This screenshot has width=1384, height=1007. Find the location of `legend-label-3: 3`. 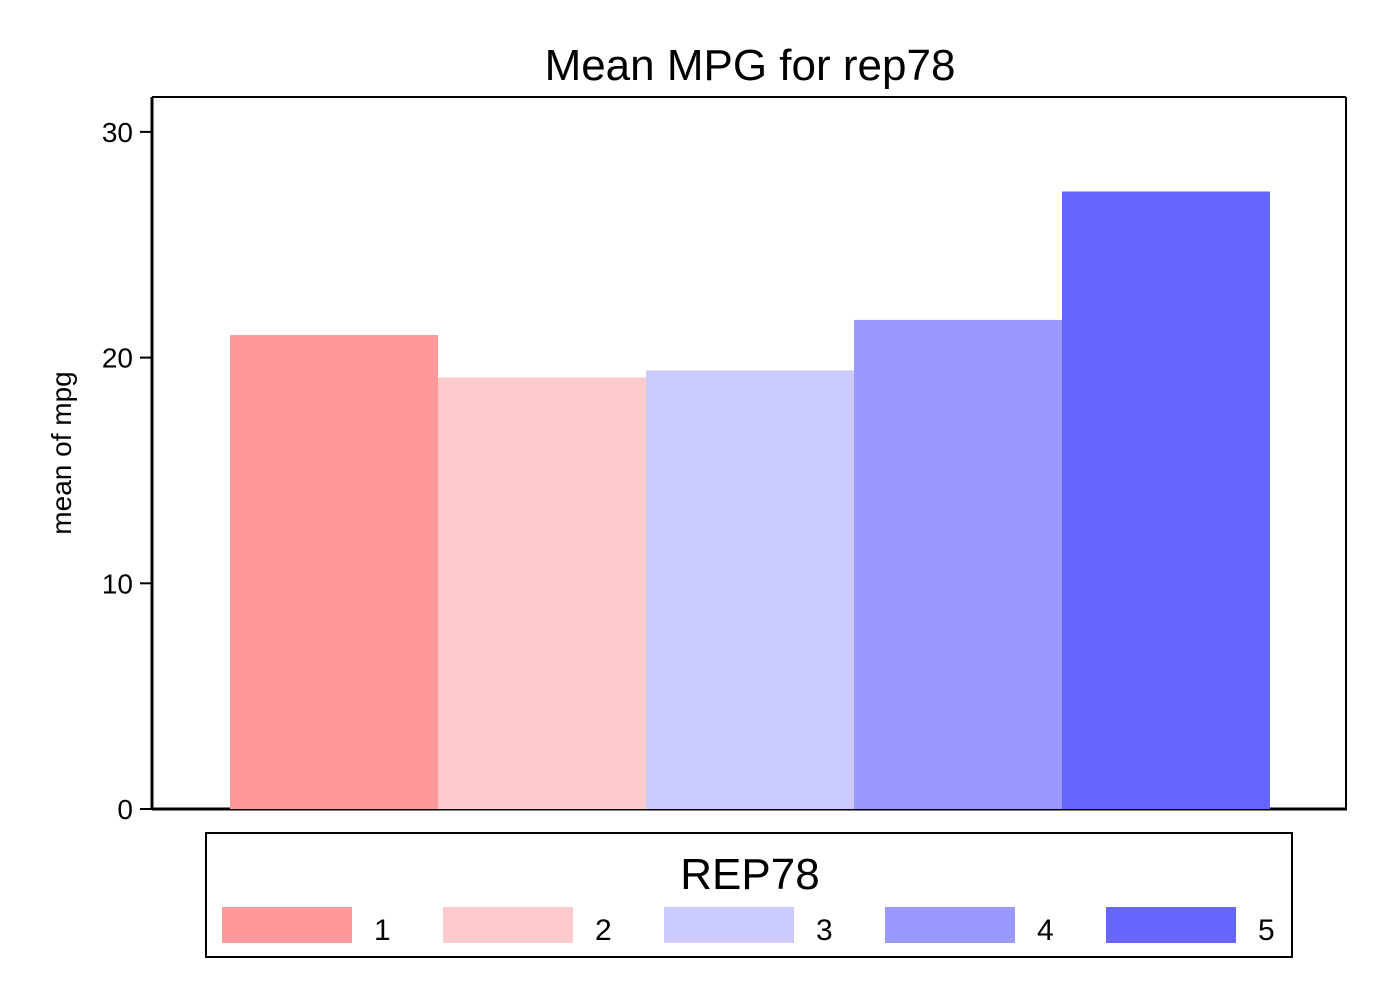

legend-label-3: 3 is located at coordinates (824, 930).